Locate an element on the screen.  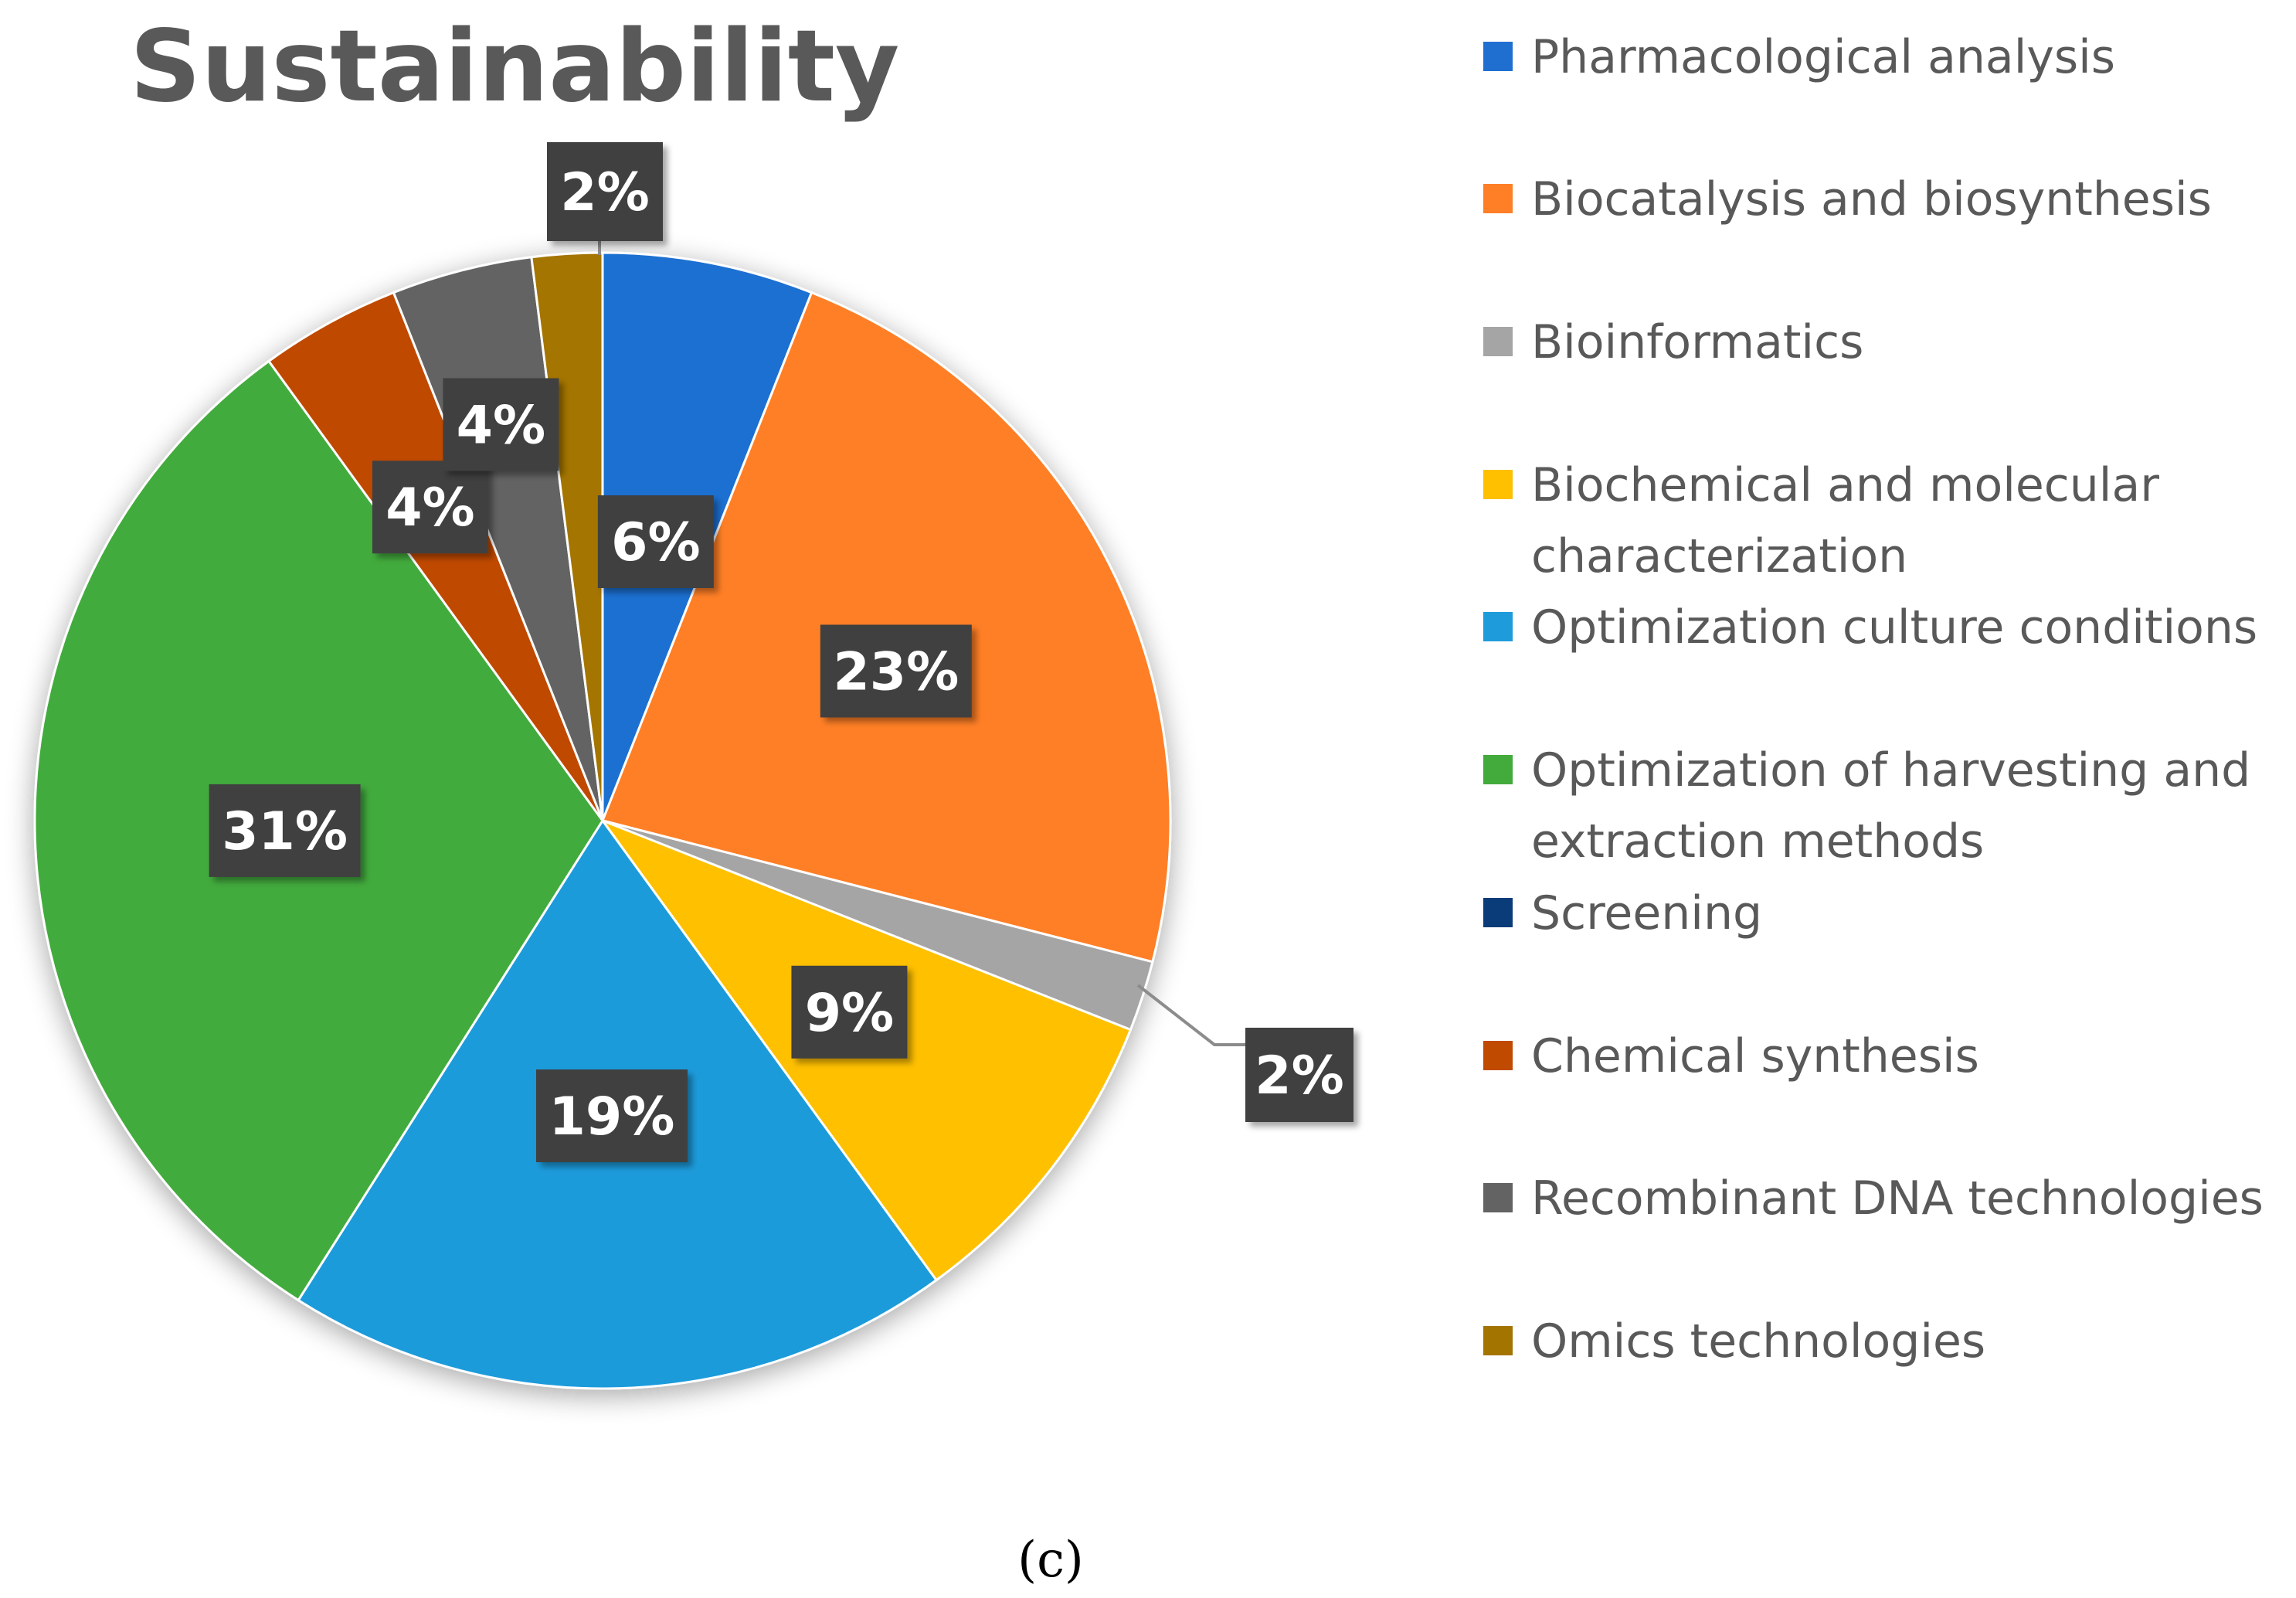
data-label-text: 31% is located at coordinates (285, 831).